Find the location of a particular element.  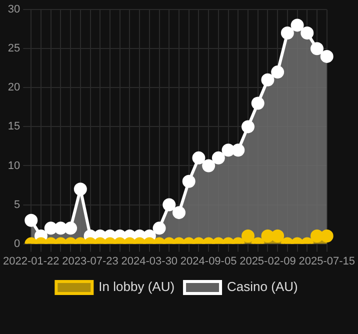

x-tick-label: 2022-01-22 is located at coordinates (31, 261).